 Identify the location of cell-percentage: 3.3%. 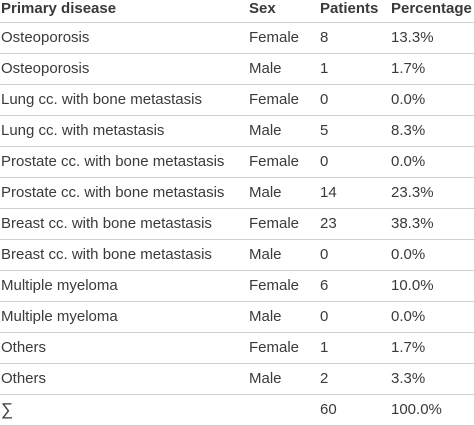
(432, 379).